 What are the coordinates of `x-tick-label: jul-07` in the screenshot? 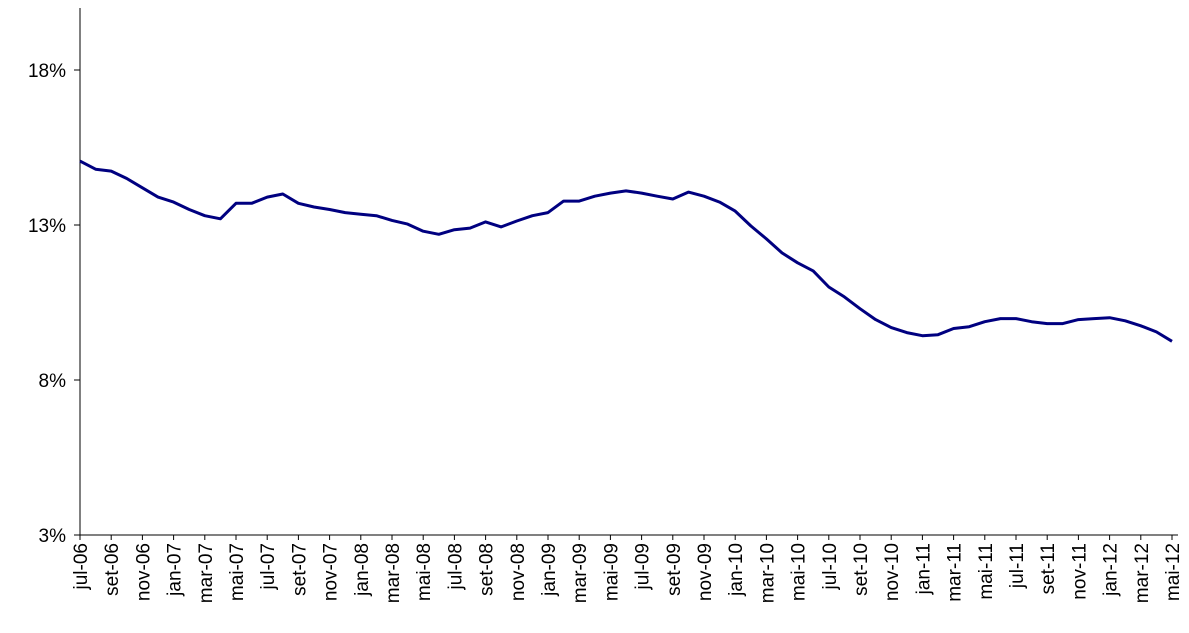 It's located at (268, 566).